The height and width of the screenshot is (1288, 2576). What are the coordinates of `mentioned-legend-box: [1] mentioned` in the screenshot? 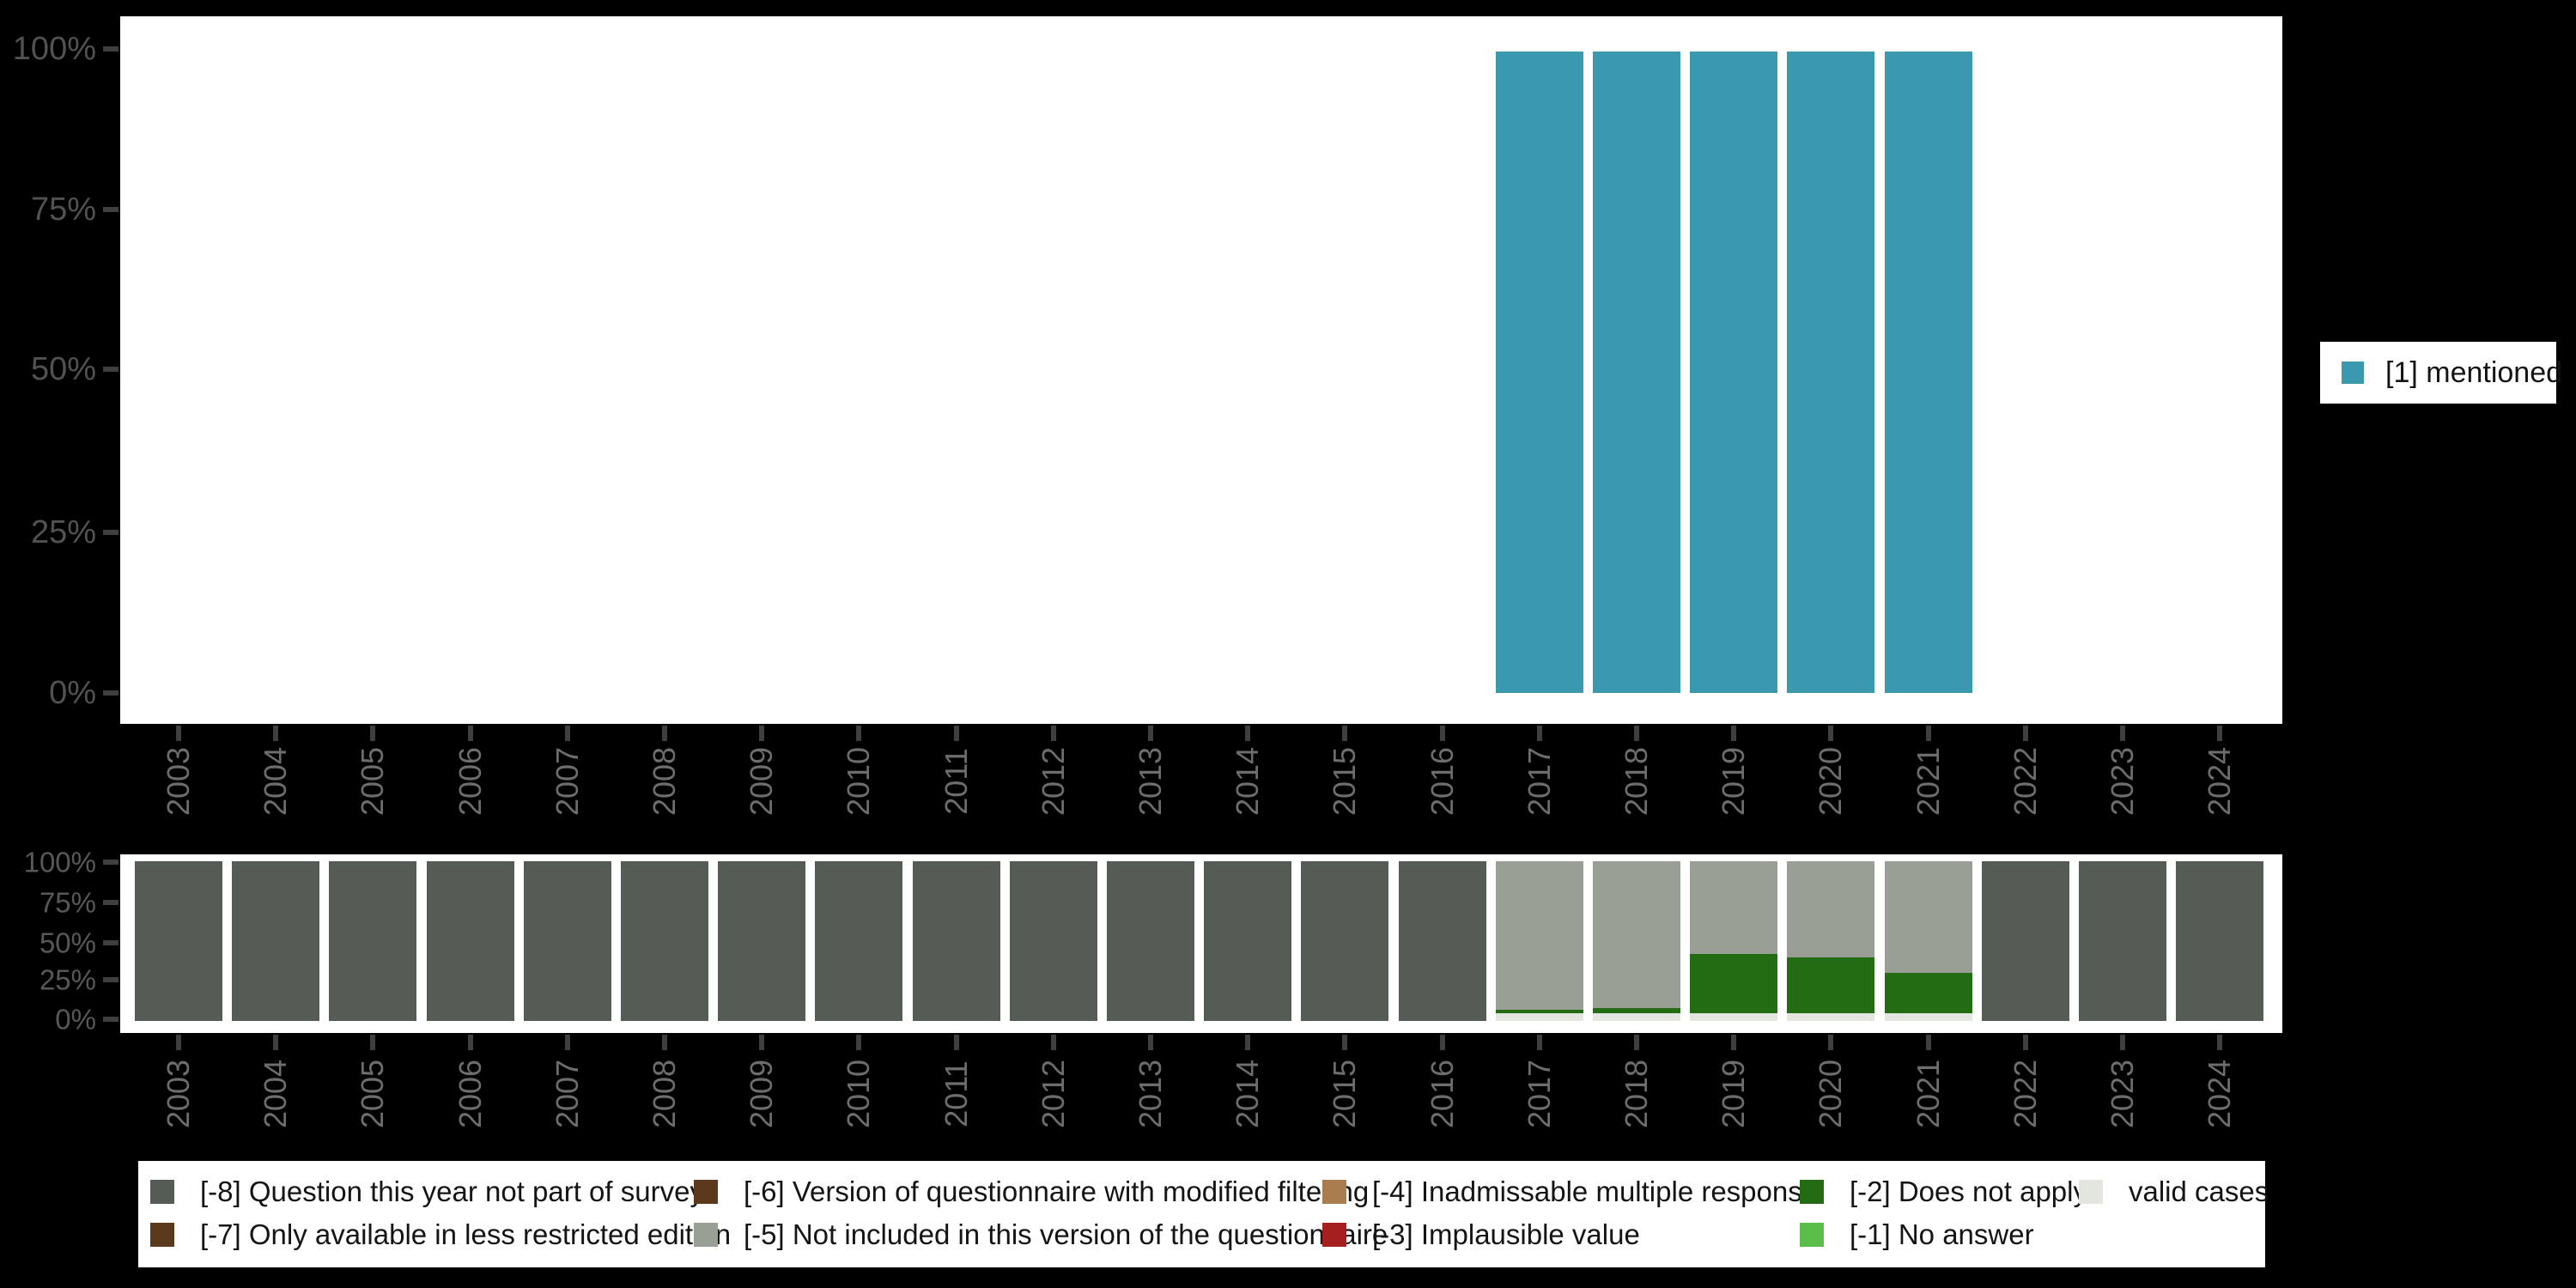 It's located at (2441, 373).